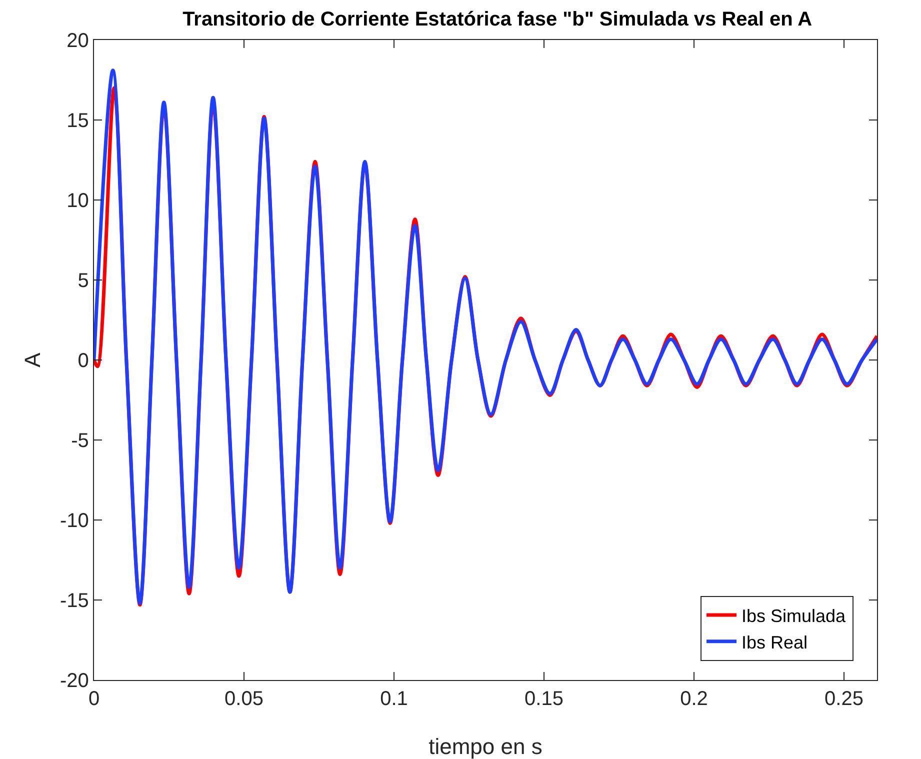 Image resolution: width=921 pixels, height=759 pixels. Describe the element at coordinates (497, 19) in the screenshot. I see `chart-title: Transitorio de Corriente Estatórica fase "b" Simulada vs Real en A` at that location.